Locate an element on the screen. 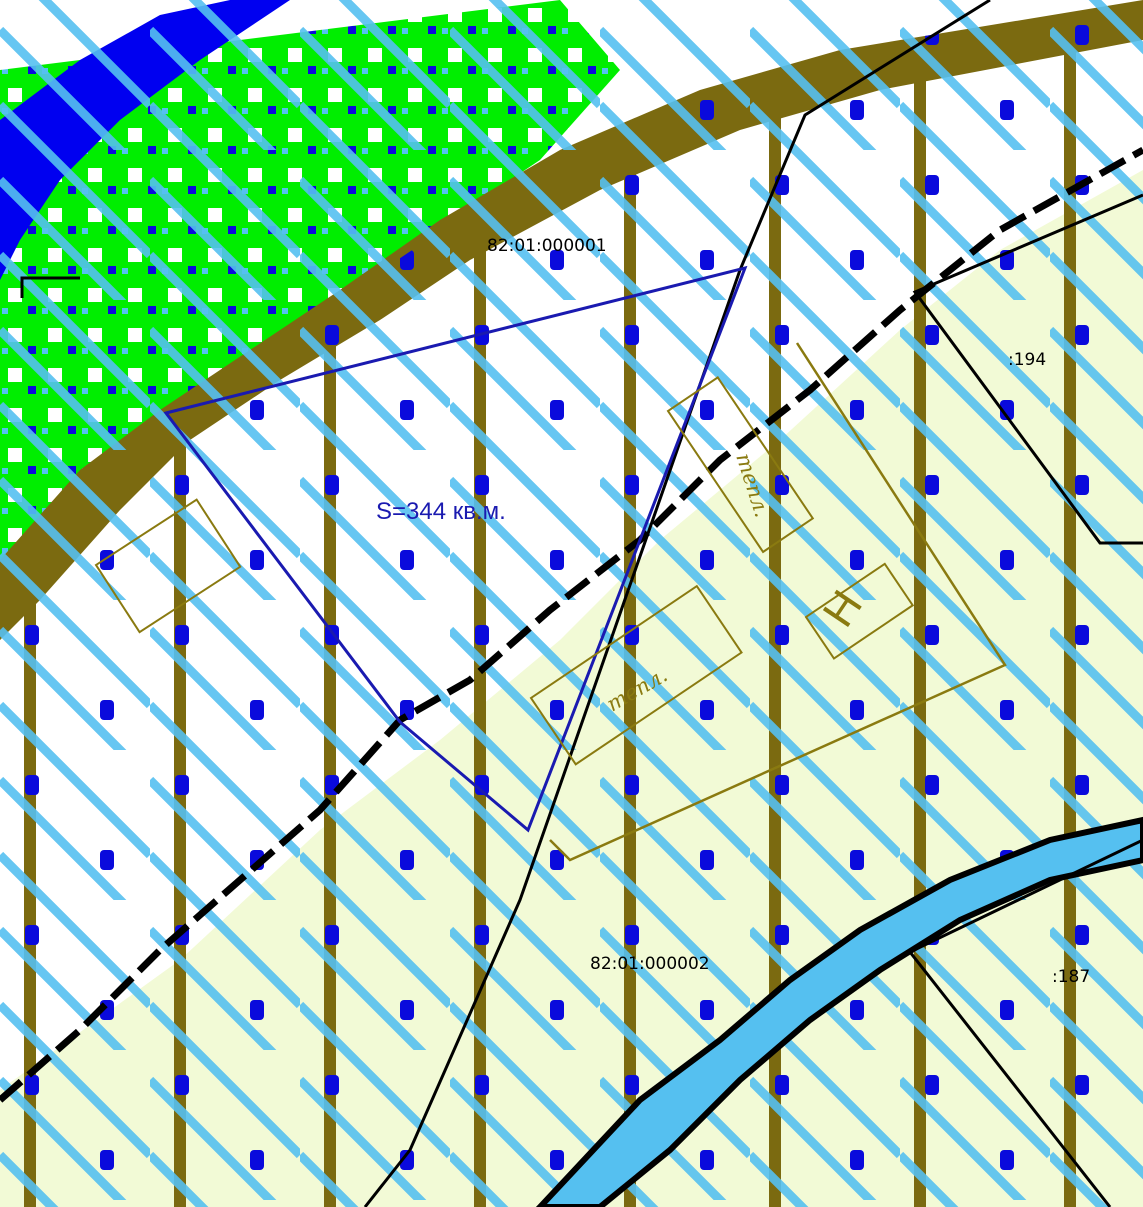 This screenshot has width=1143, height=1207. greenhouse-1-outline is located at coordinates (636, 675).